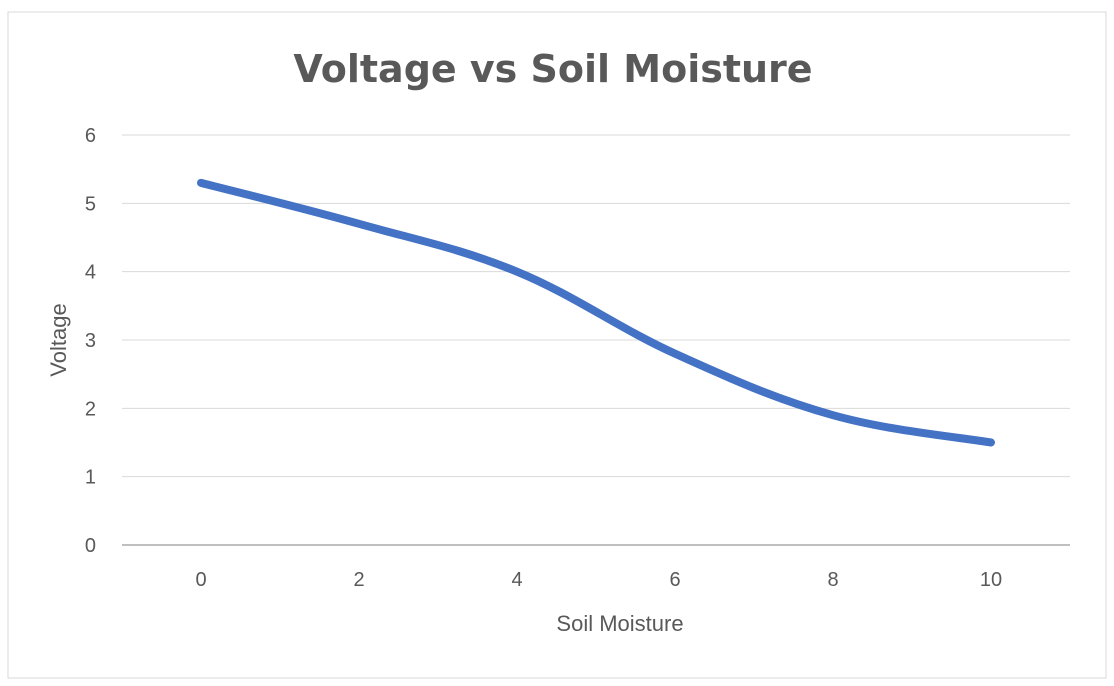 This screenshot has width=1114, height=686. I want to click on x-tick-label: 0, so click(200, 580).